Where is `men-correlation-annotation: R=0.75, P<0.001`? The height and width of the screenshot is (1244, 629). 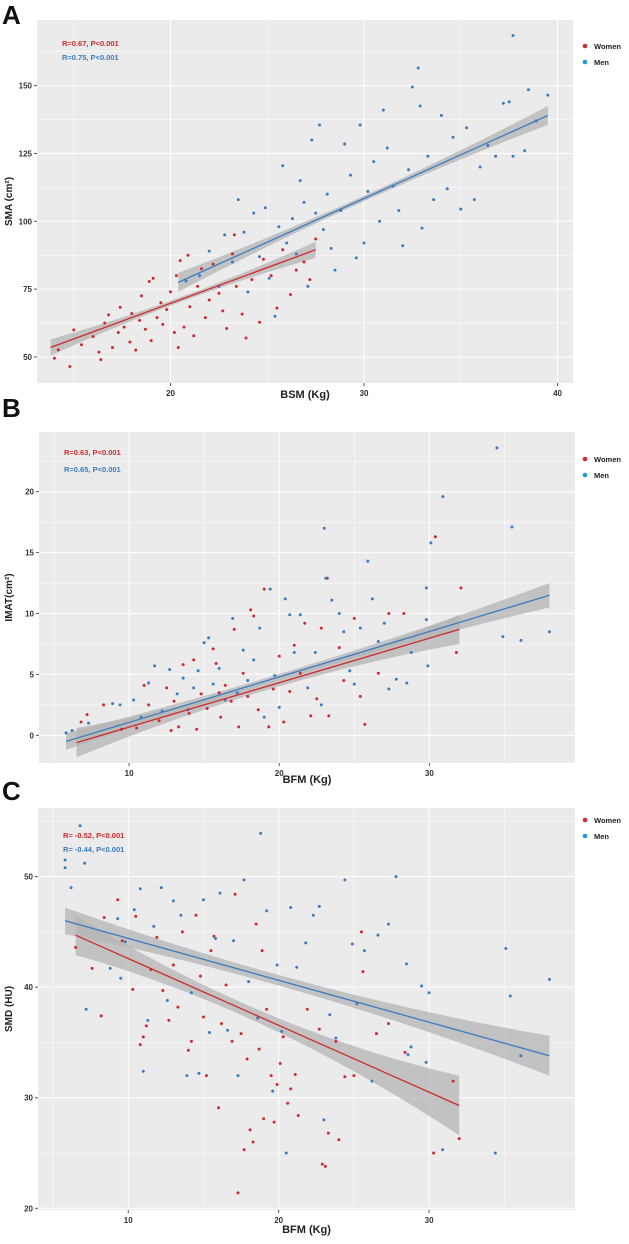
men-correlation-annotation: R=0.75, P<0.001 is located at coordinates (90, 57).